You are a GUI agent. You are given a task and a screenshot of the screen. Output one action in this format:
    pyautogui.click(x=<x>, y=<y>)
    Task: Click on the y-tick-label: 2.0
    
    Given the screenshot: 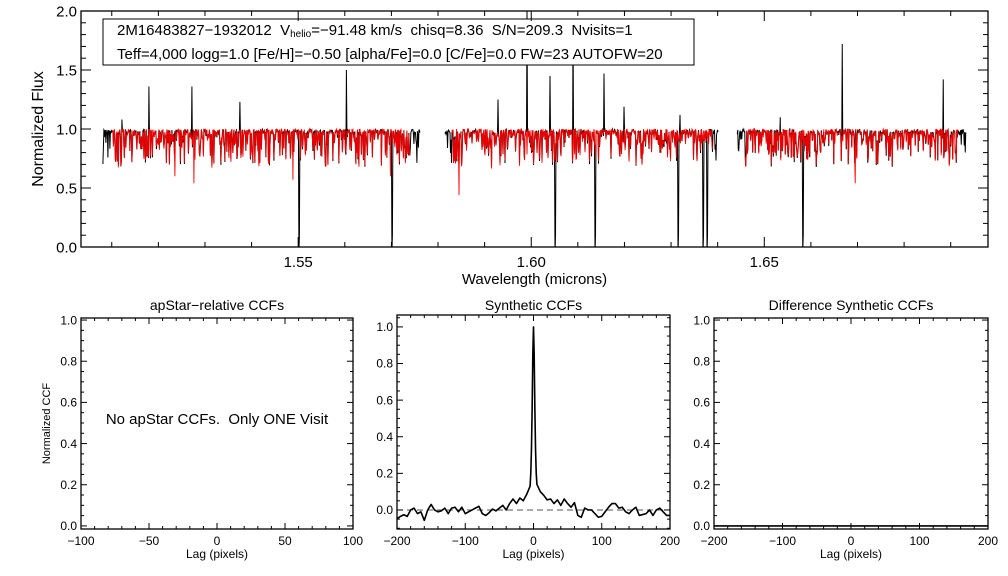 What is the action you would take?
    pyautogui.click(x=66, y=11)
    